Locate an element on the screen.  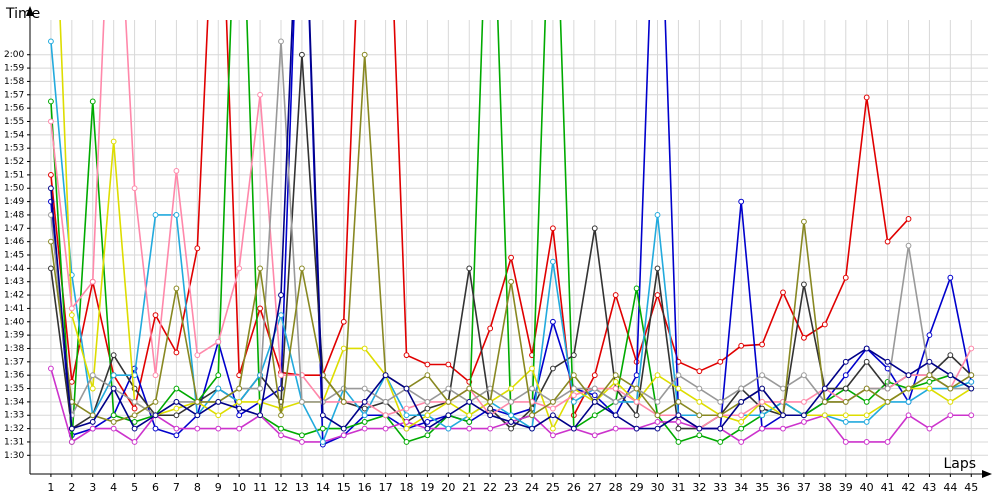
x-axis-label: Laps is located at coordinates (959, 464).